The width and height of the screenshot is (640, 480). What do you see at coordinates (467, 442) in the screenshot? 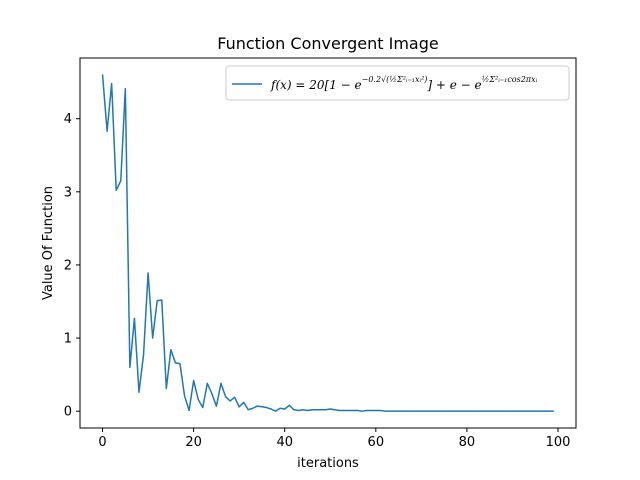
I see `x-tick-label: 80` at bounding box center [467, 442].